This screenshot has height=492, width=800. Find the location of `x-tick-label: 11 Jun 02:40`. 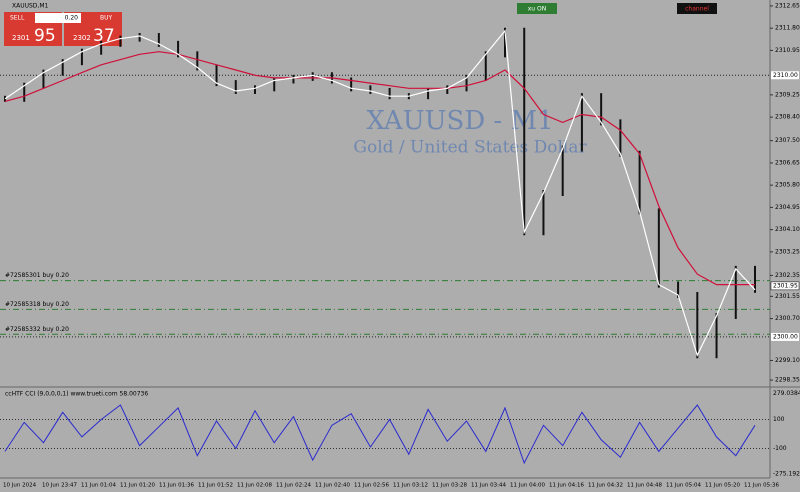

x-tick-label: 11 Jun 02:40 is located at coordinates (332, 486).